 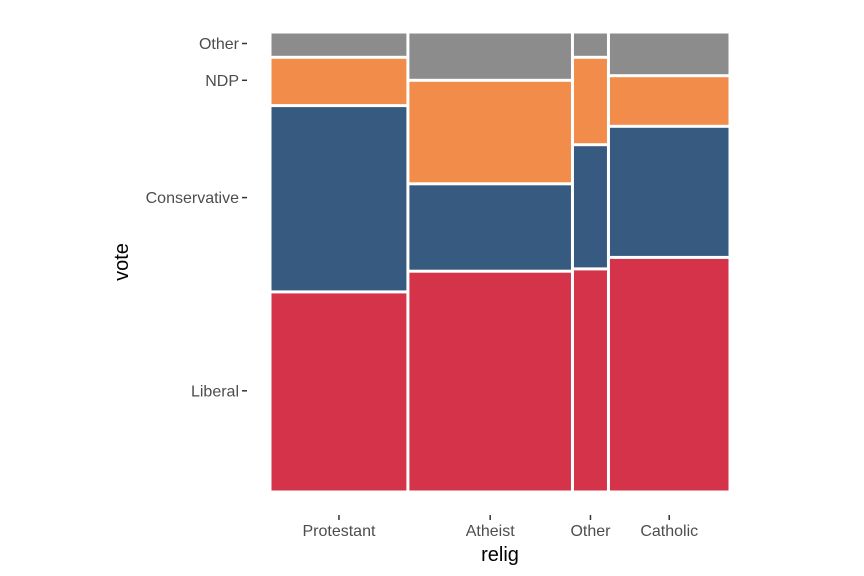 What do you see at coordinates (215, 391) in the screenshot?
I see `y-tick-label: Liberal` at bounding box center [215, 391].